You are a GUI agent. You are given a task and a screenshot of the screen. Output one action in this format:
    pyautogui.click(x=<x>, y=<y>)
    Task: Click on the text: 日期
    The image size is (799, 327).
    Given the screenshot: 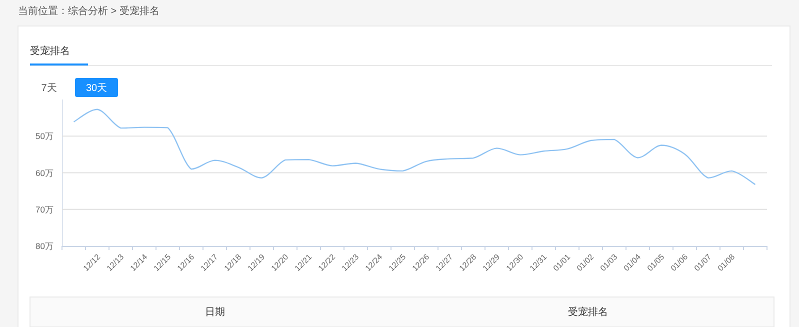 What is the action you would take?
    pyautogui.click(x=215, y=312)
    